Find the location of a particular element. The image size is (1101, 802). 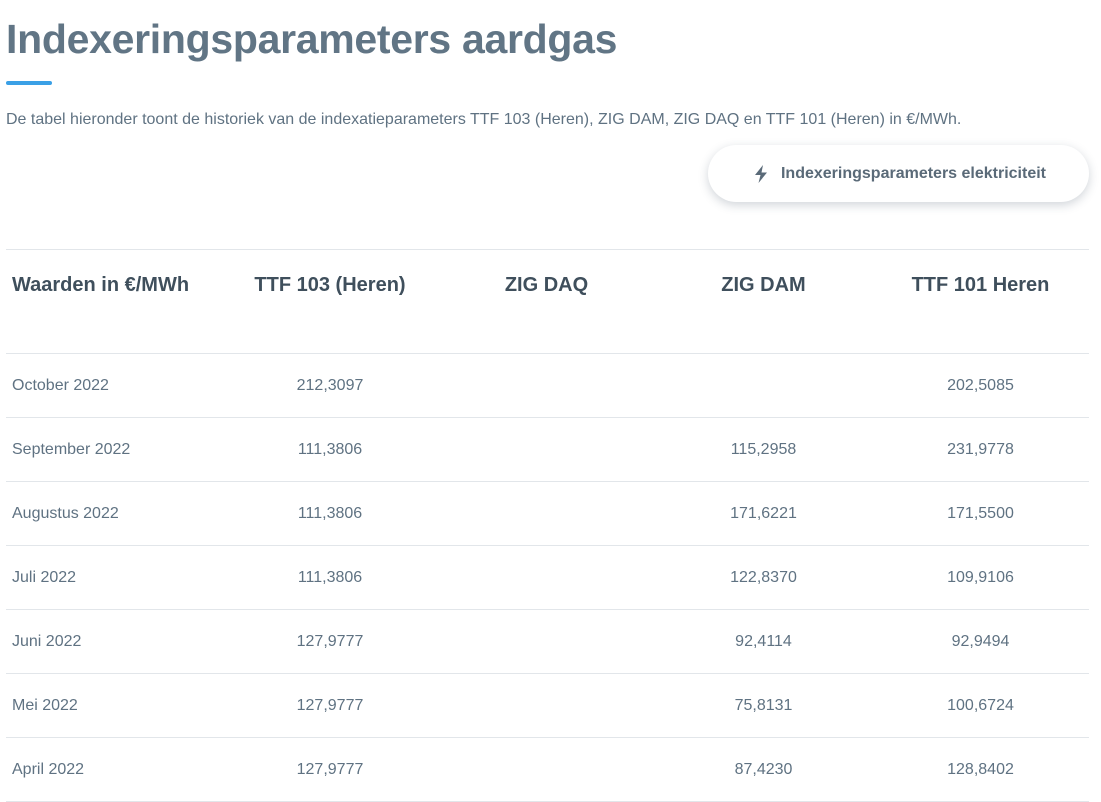

electricity-parameters-button: Indexeringsparameters elektriciteit is located at coordinates (898, 173).